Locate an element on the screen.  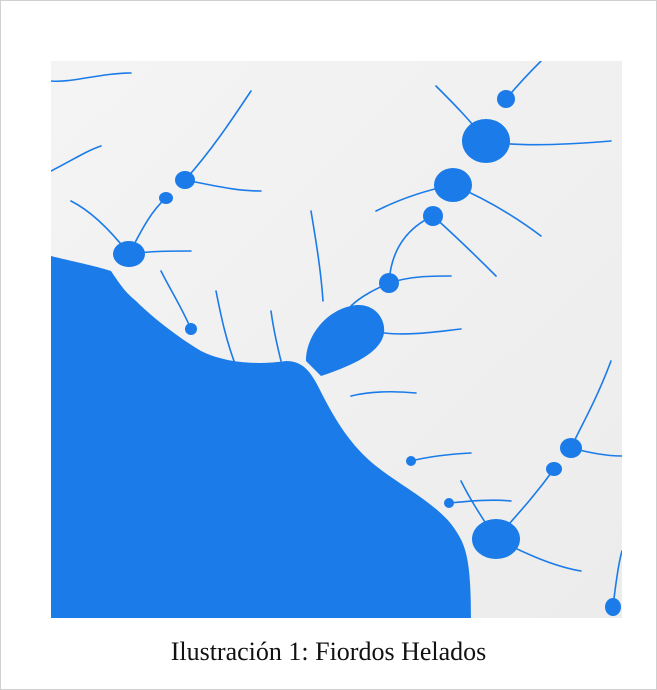
figure-caption: Ilustración 1: Fiordos Helados is located at coordinates (328, 651).